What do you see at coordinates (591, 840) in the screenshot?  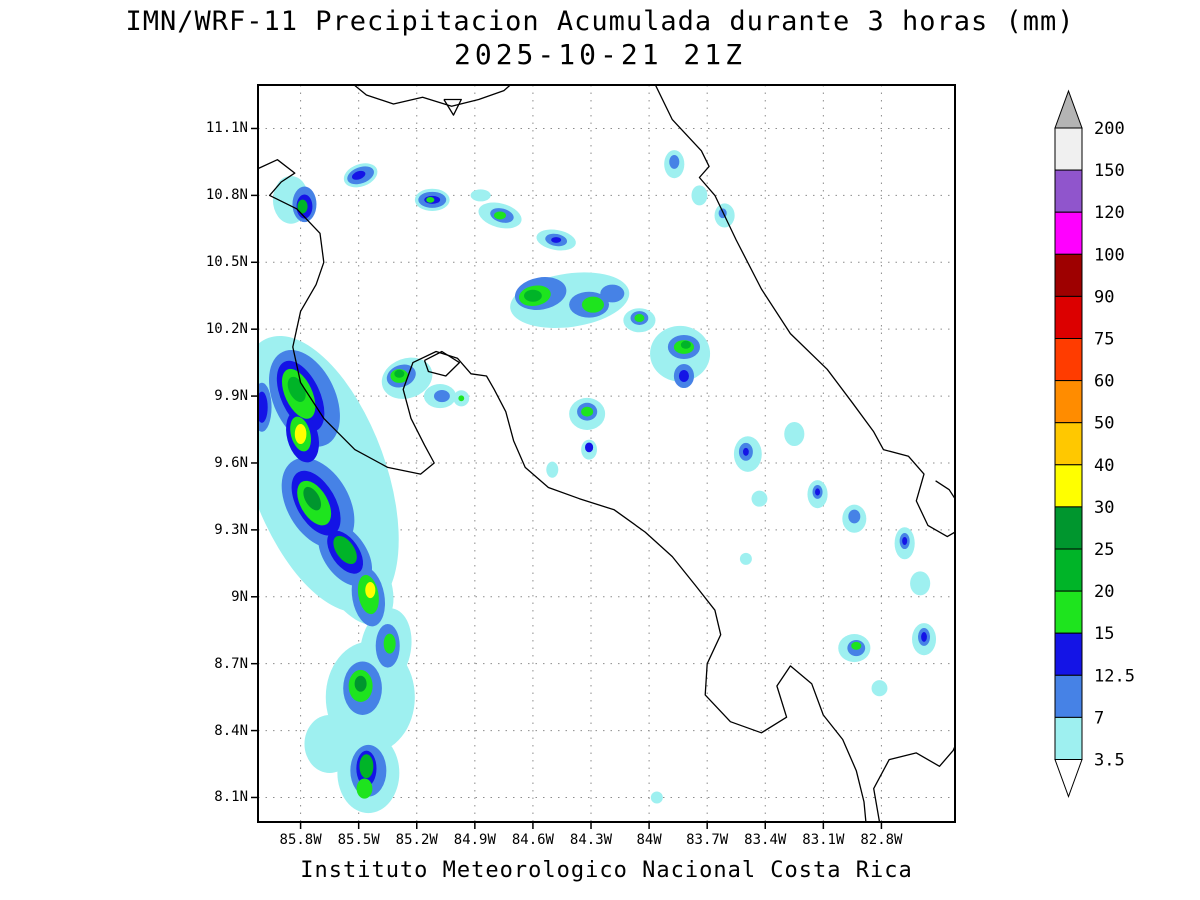 I see `lon-tick-label: 84.3W` at bounding box center [591, 840].